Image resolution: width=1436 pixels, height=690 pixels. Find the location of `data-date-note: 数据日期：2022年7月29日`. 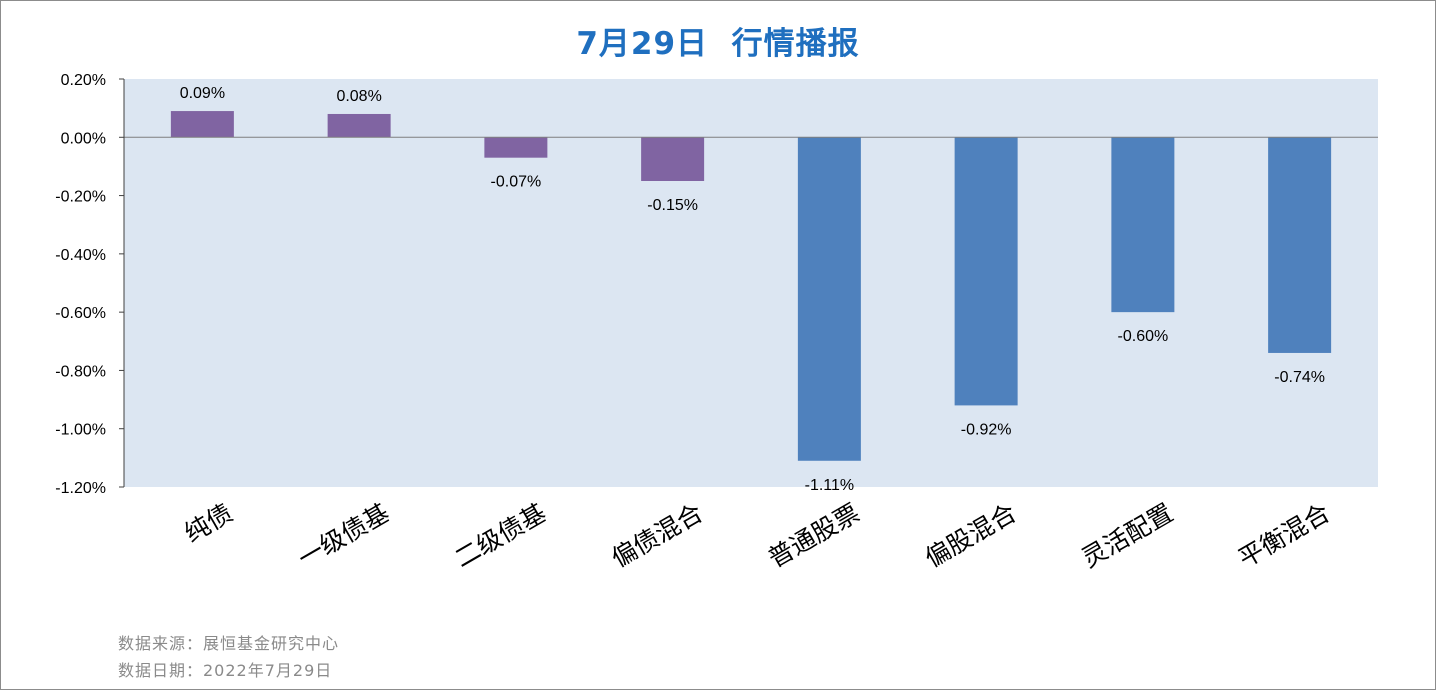

data-date-note: 数据日期：2022年7月29日 is located at coordinates (225, 670).